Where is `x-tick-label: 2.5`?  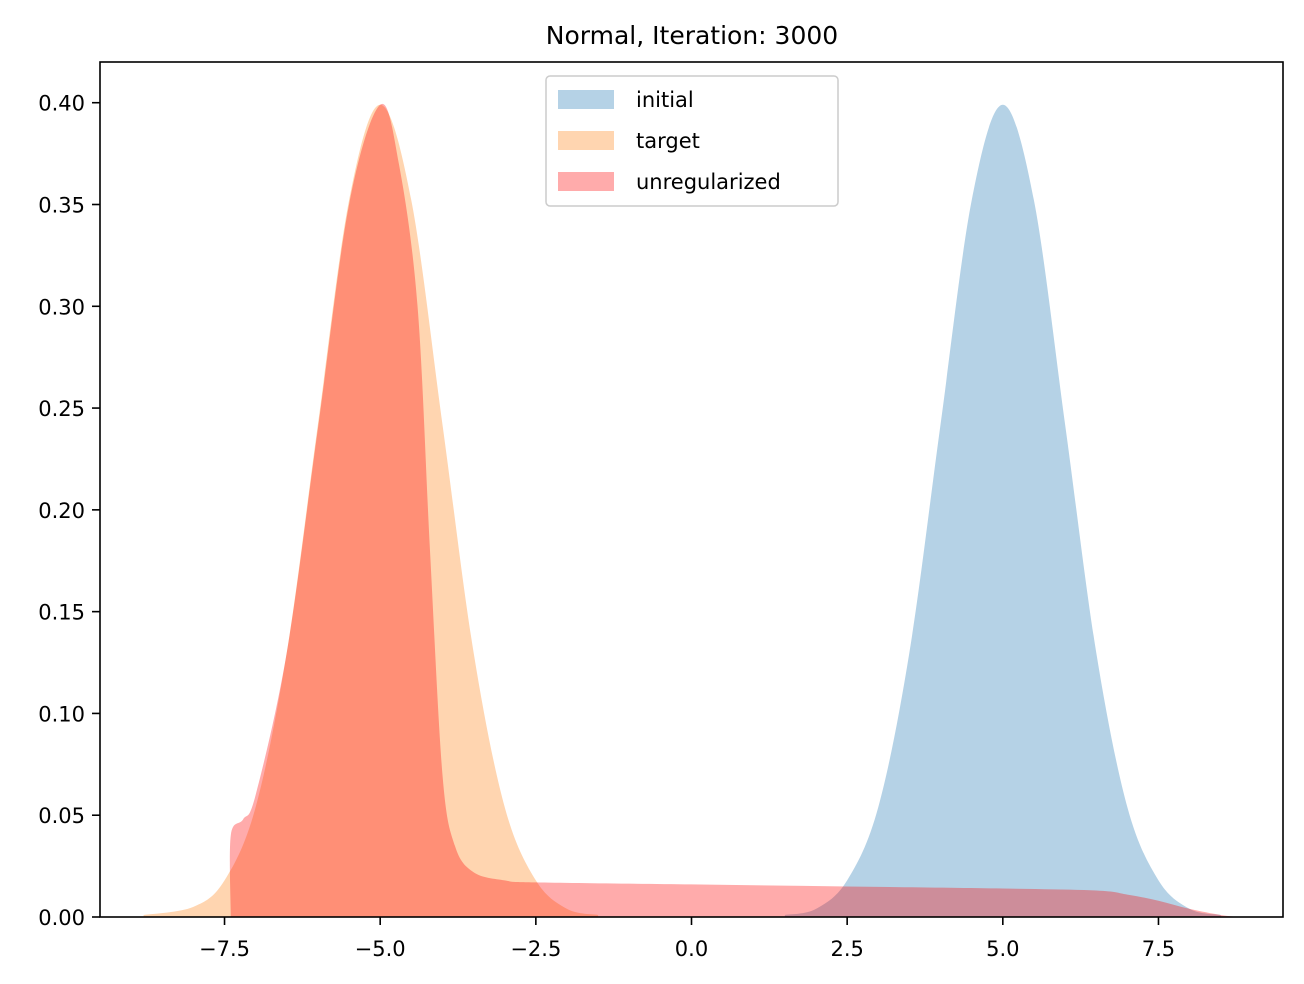
x-tick-label: 2.5 is located at coordinates (846, 949).